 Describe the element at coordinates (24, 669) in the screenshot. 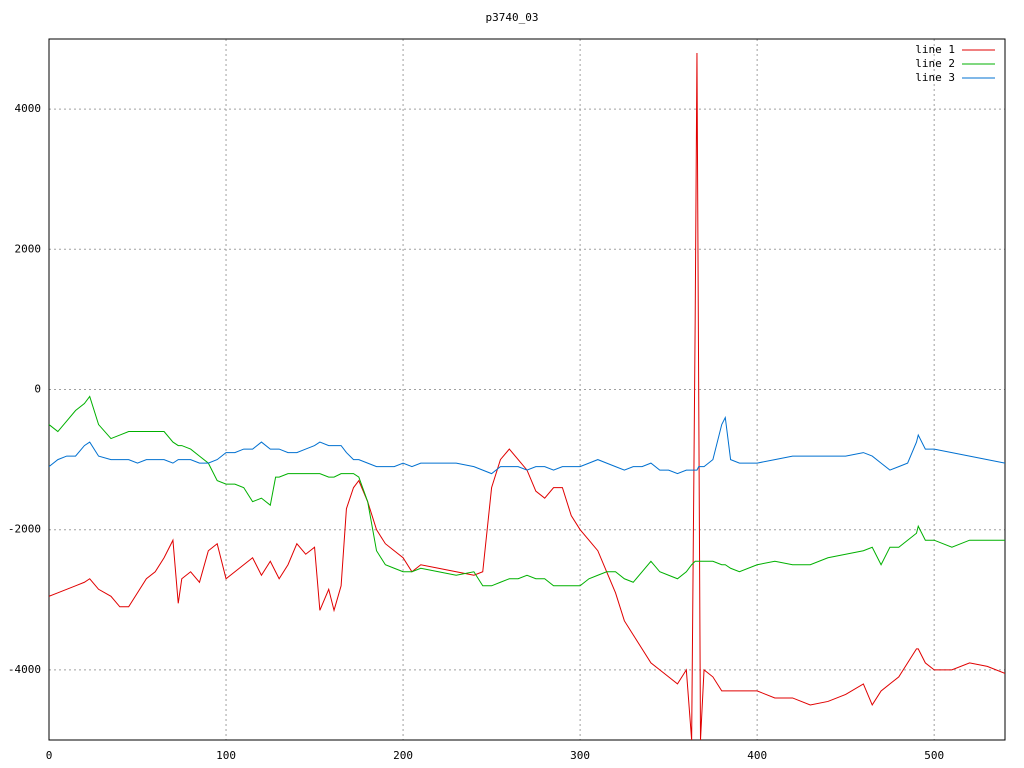

I see `y-tick-label: -4000` at that location.